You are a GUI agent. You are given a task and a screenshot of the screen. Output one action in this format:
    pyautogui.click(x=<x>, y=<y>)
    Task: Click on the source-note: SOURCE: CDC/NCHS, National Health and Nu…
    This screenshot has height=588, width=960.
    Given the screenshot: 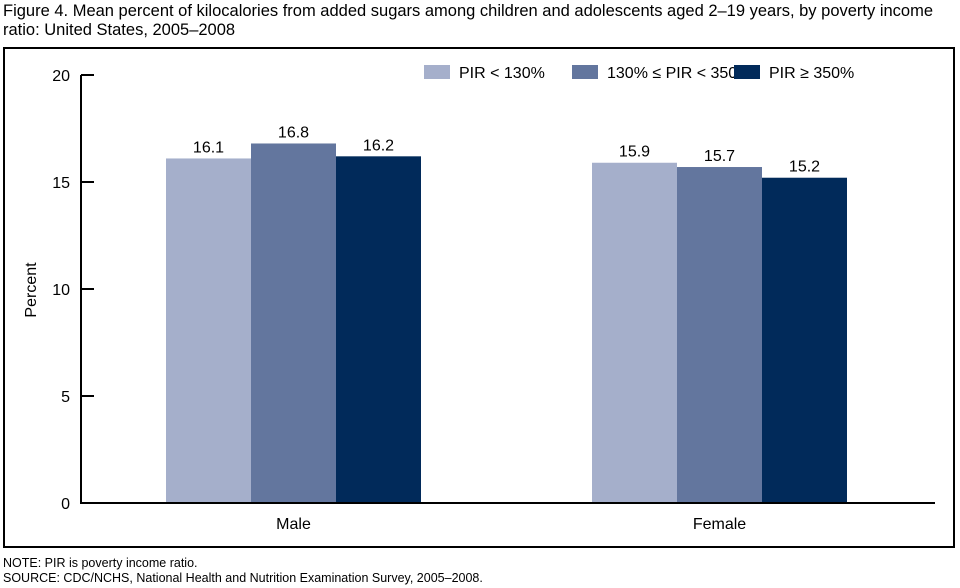 What is the action you would take?
    pyautogui.click(x=243, y=578)
    